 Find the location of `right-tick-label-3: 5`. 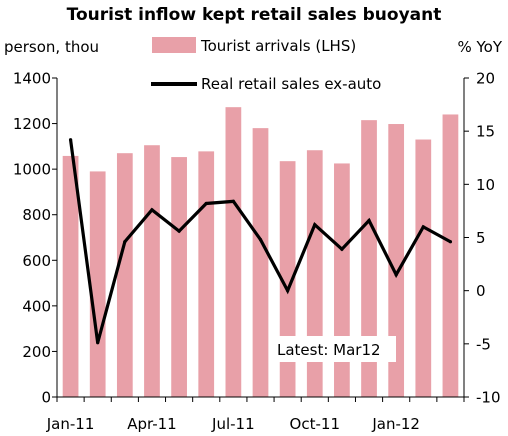

right-tick-label-3: 5 is located at coordinates (481, 238).